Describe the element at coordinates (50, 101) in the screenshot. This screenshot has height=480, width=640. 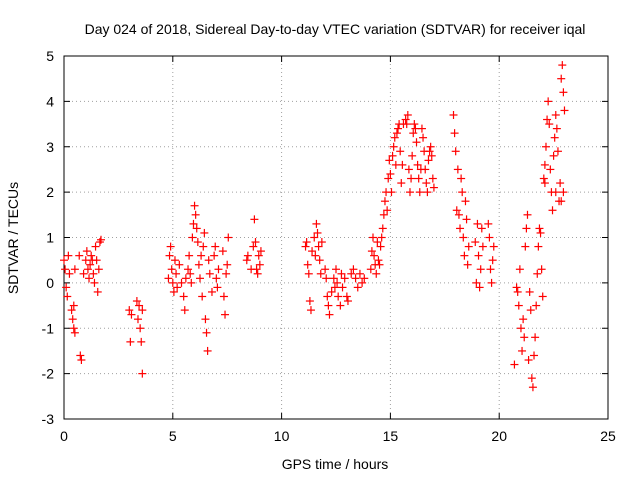
I see `y-tick-label: 4` at that location.